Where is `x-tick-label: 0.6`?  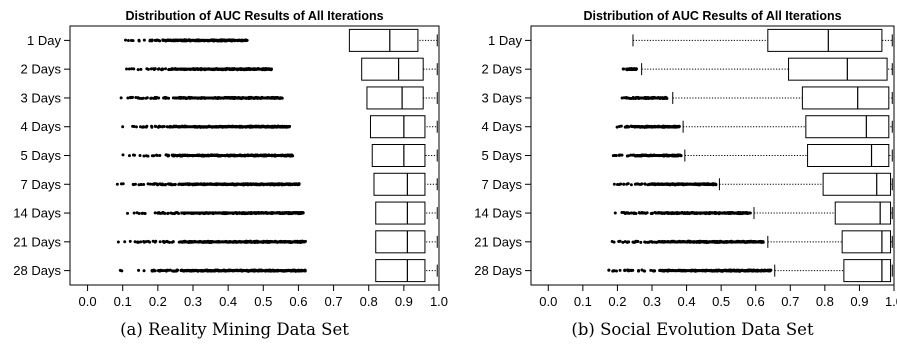
x-tick-label: 0.6 is located at coordinates (298, 301).